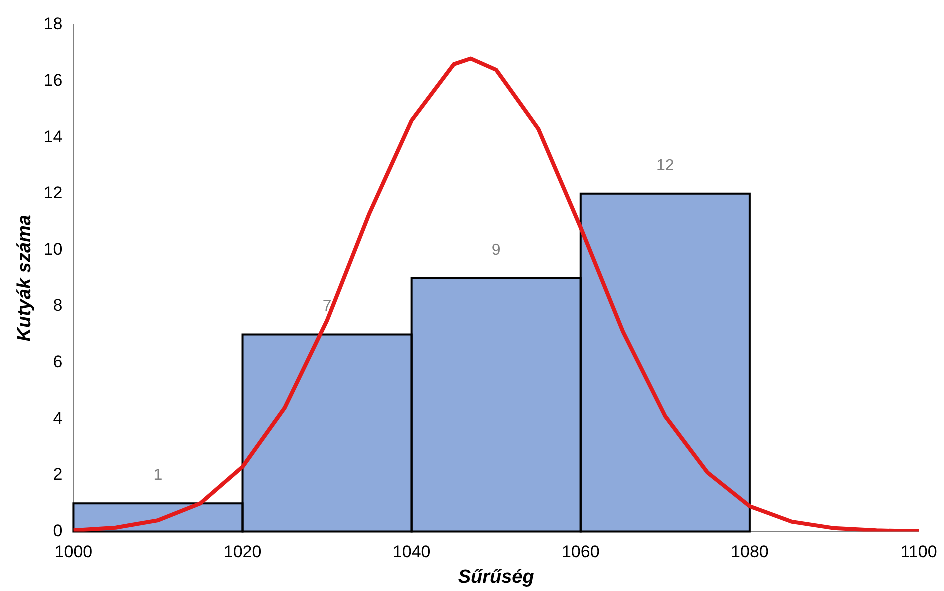 The height and width of the screenshot is (591, 944). What do you see at coordinates (25, 278) in the screenshot?
I see `y-axis-title: Kutyák száma` at bounding box center [25, 278].